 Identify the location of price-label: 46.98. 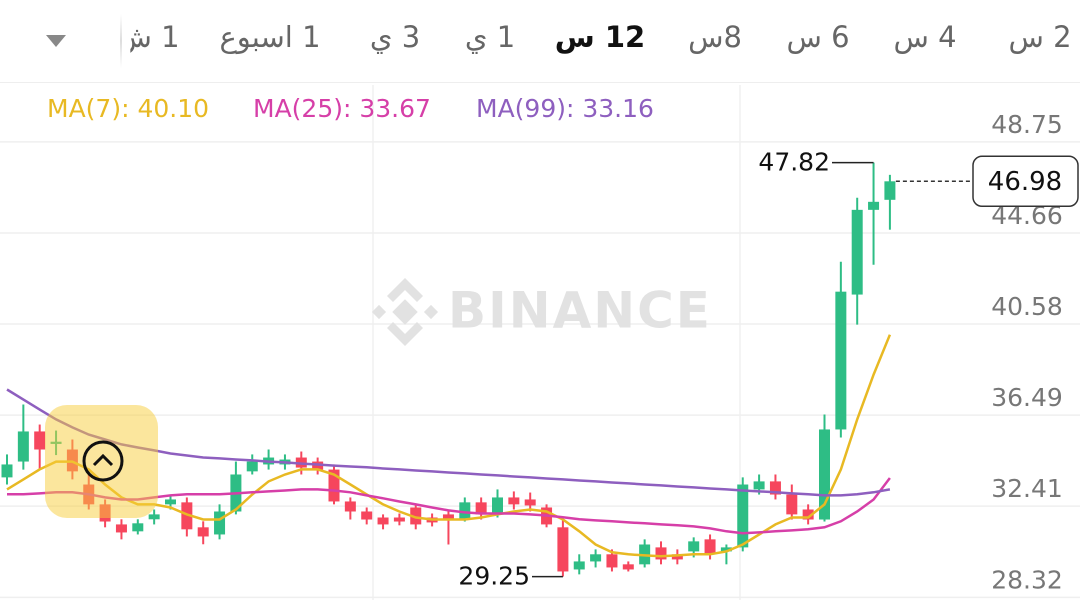
(1025, 182).